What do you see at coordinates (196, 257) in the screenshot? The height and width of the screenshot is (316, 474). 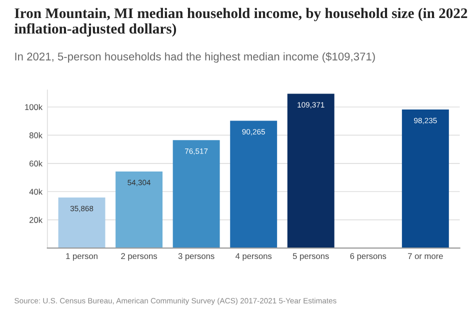 I see `x-tick-label: 3 persons` at bounding box center [196, 257].